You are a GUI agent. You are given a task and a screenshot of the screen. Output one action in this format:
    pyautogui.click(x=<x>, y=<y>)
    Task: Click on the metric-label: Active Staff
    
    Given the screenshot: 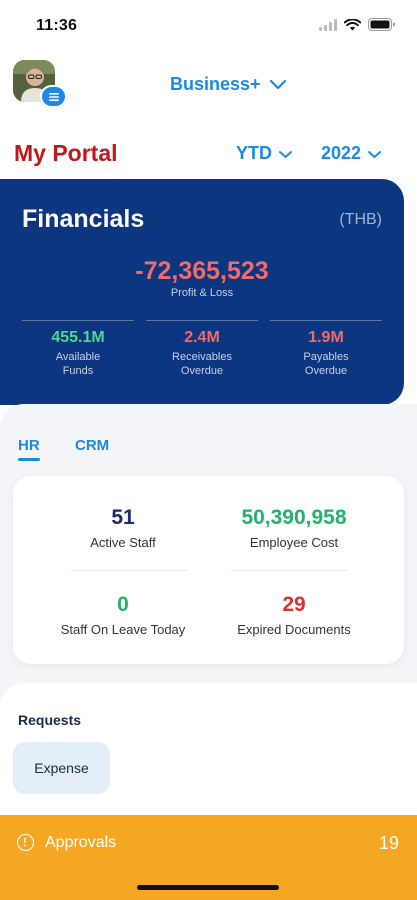 What is the action you would take?
    pyautogui.click(x=123, y=542)
    